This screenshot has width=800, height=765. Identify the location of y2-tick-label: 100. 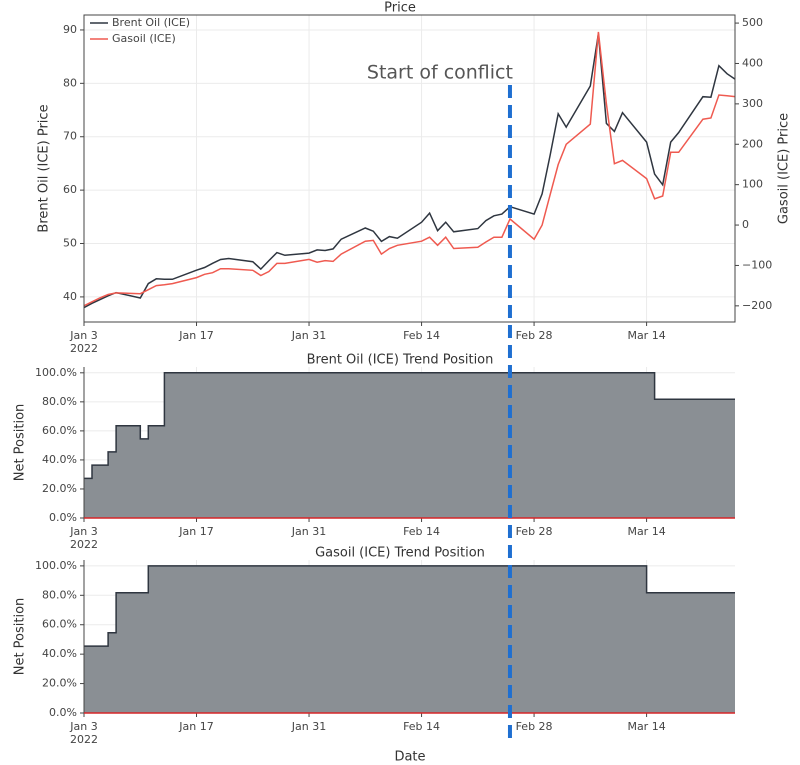
(752, 184).